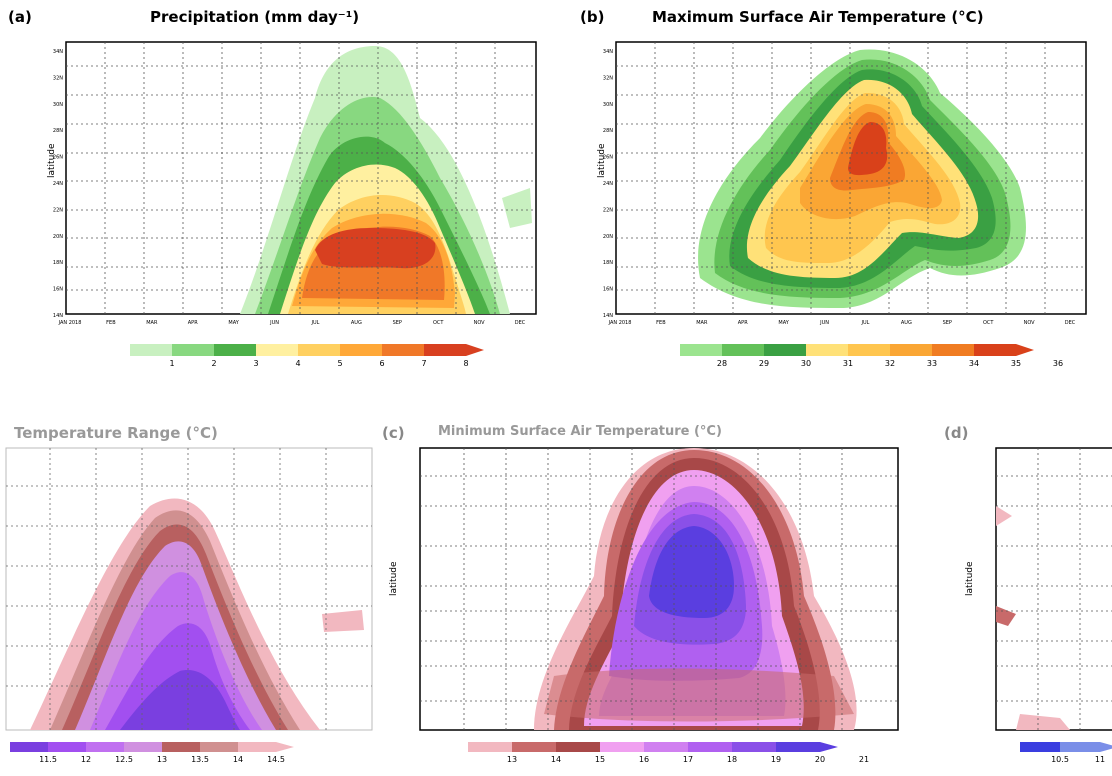 The width and height of the screenshot is (1112, 776). Describe the element at coordinates (297, 363) in the screenshot. I see `colorbar-label: 4` at that location.